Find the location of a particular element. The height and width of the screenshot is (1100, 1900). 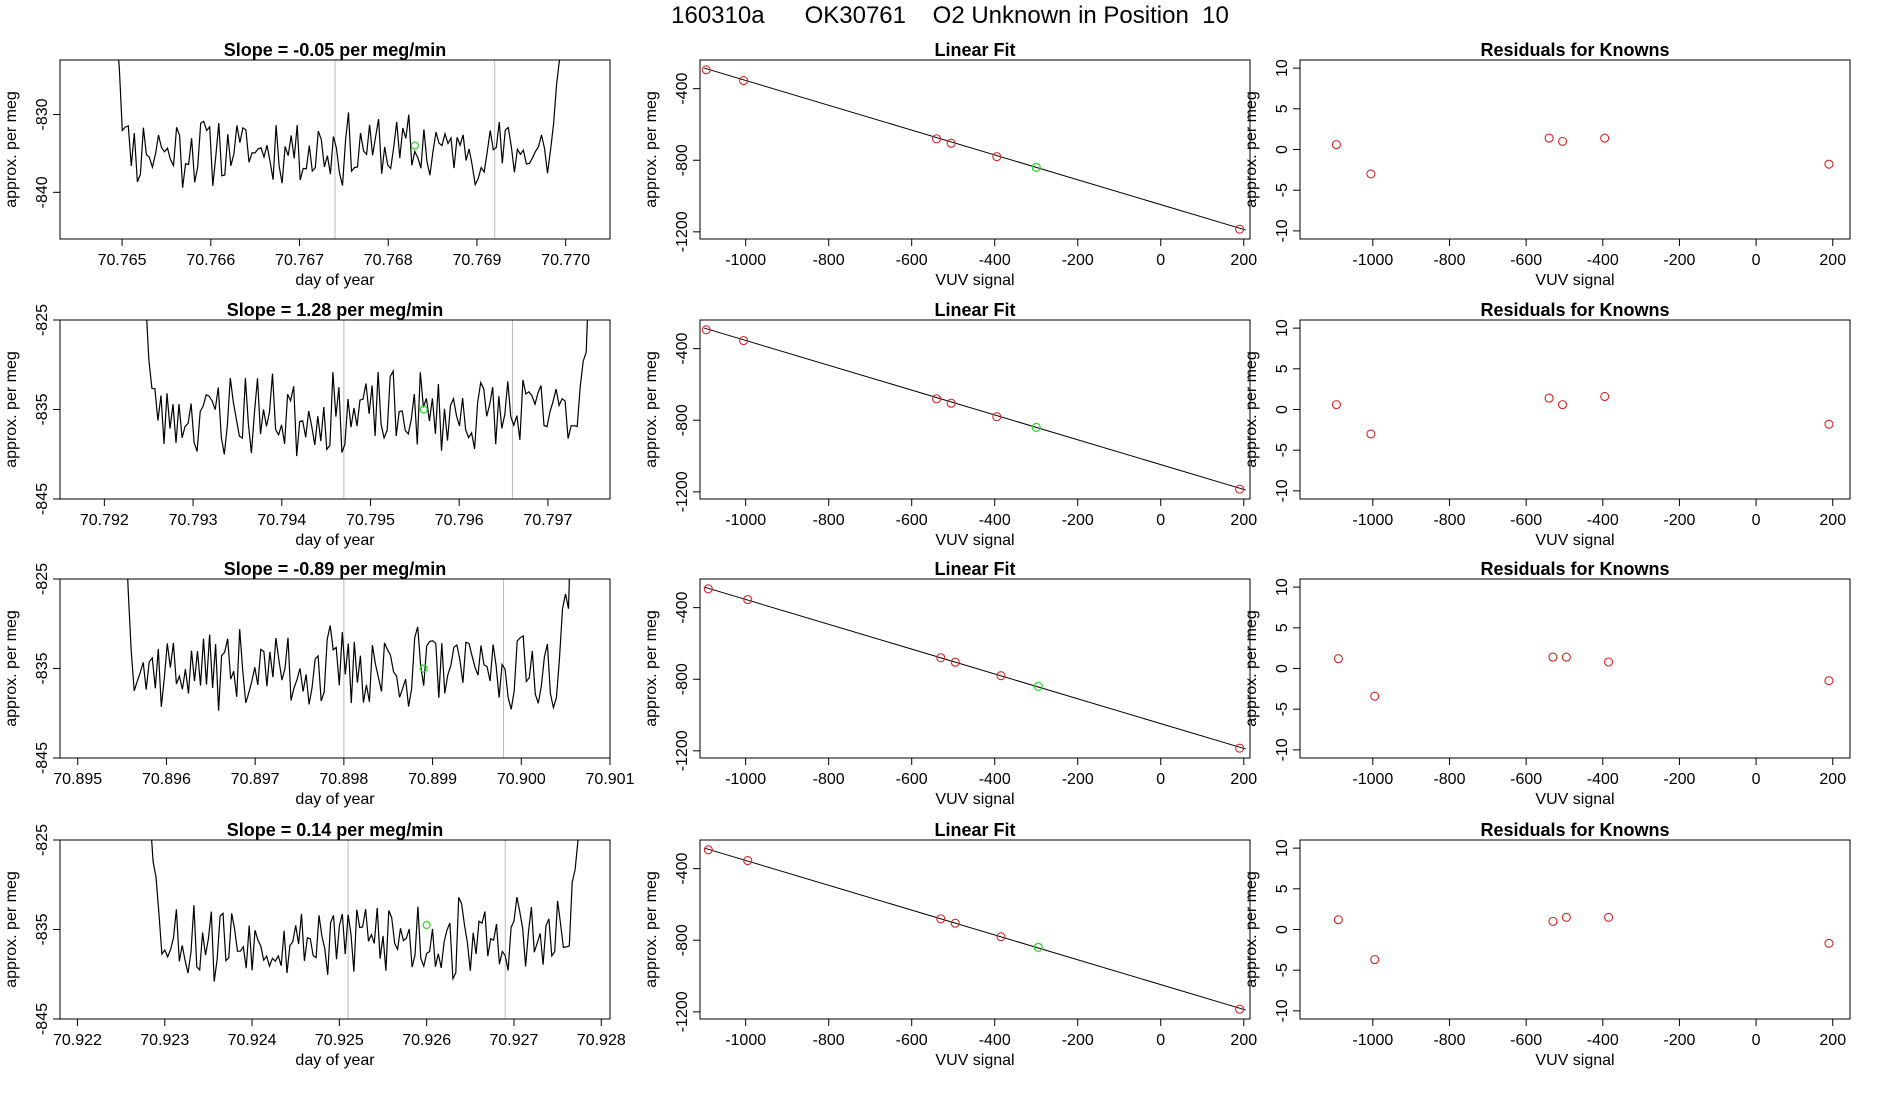

y-tick-label: -400 is located at coordinates (682, 869).